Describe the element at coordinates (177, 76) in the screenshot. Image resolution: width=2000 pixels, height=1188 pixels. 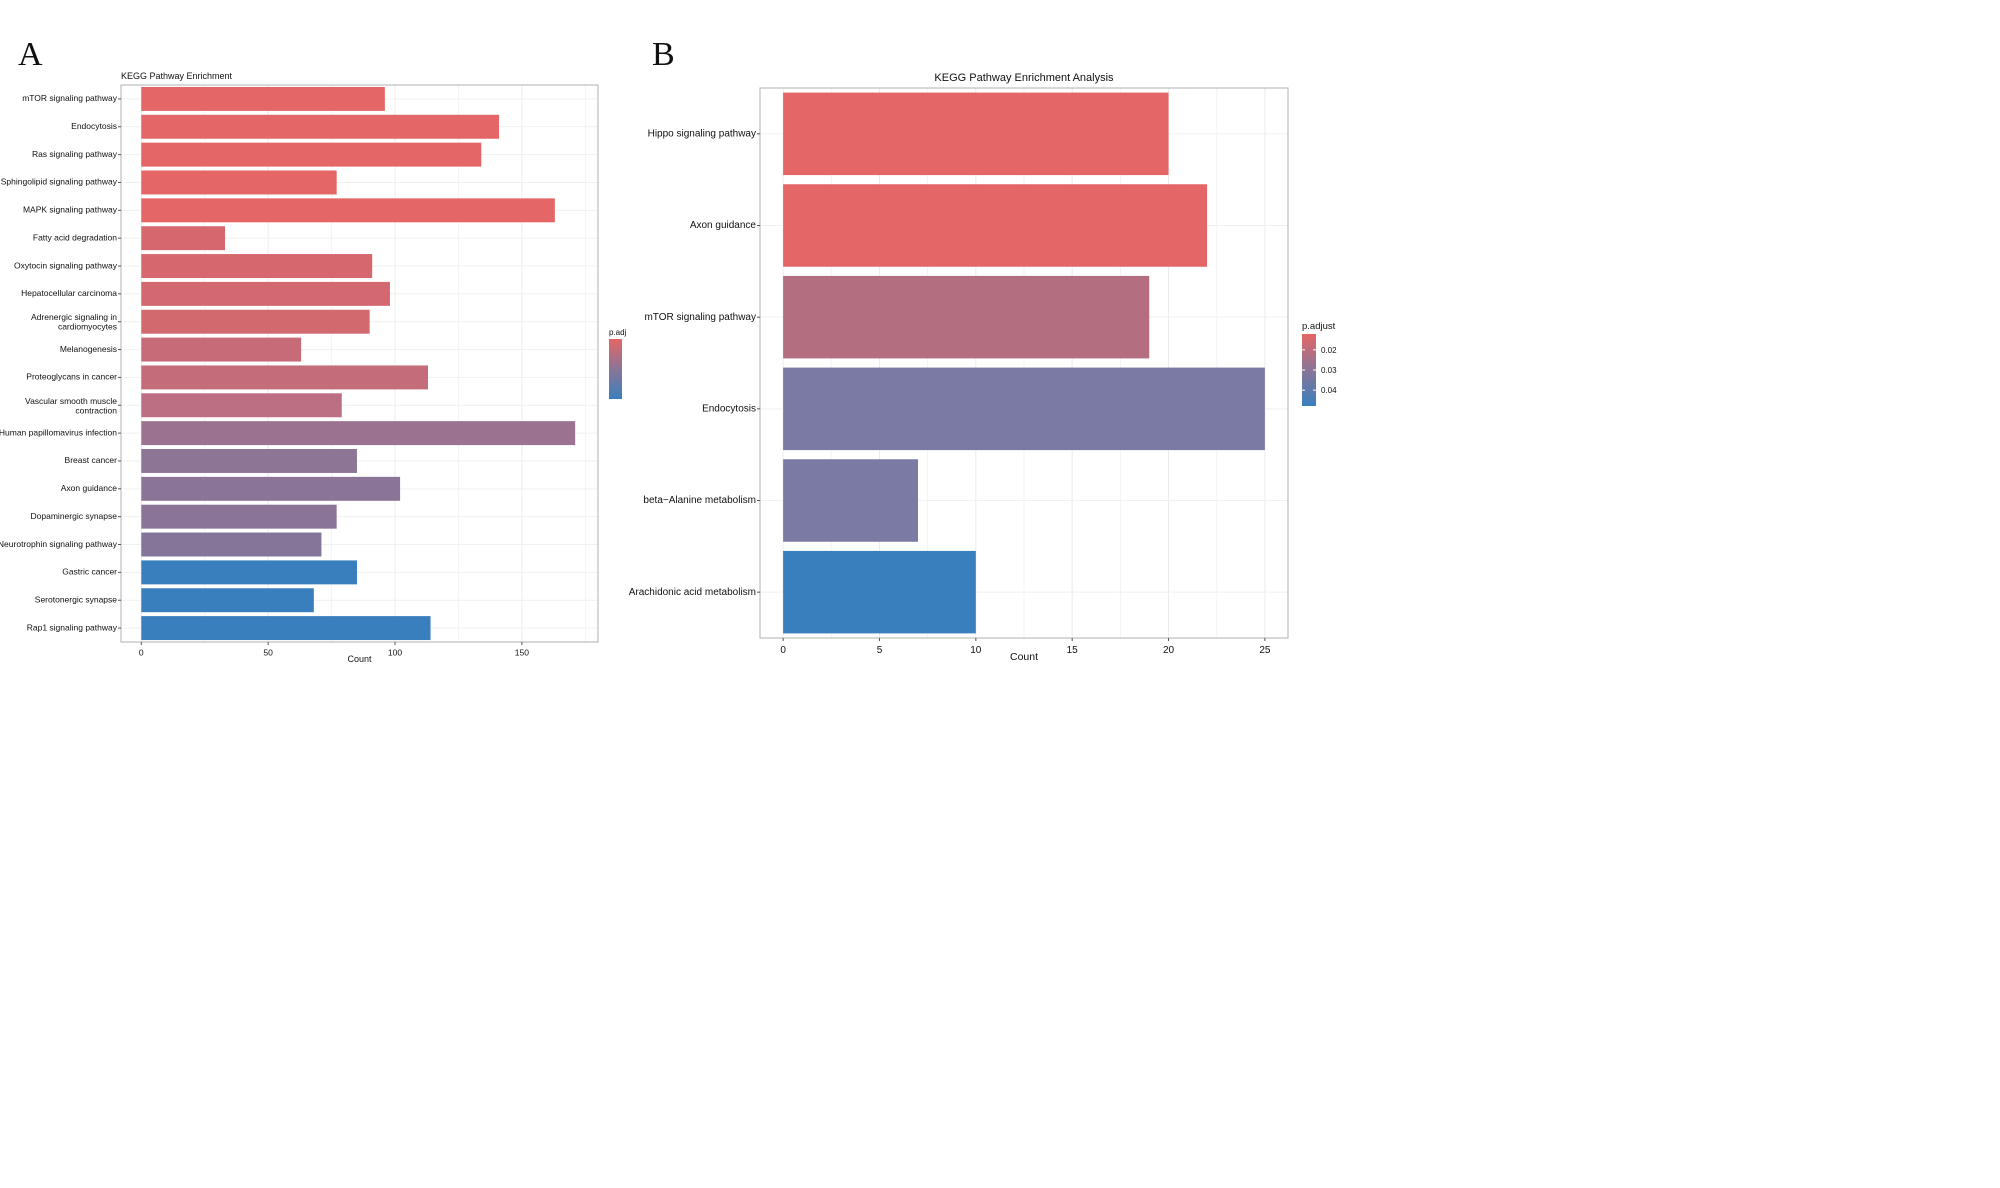
I see `chart-title: KEGG Pathway Enrichment` at that location.